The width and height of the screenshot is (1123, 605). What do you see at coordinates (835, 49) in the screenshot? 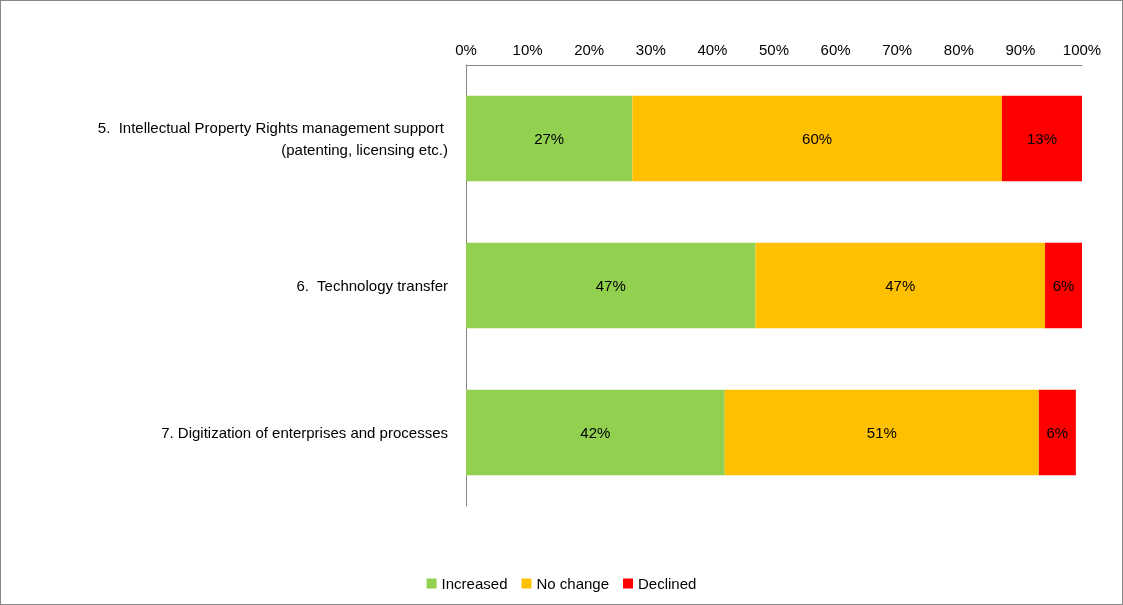
I see `x-tick-label: 60%` at bounding box center [835, 49].